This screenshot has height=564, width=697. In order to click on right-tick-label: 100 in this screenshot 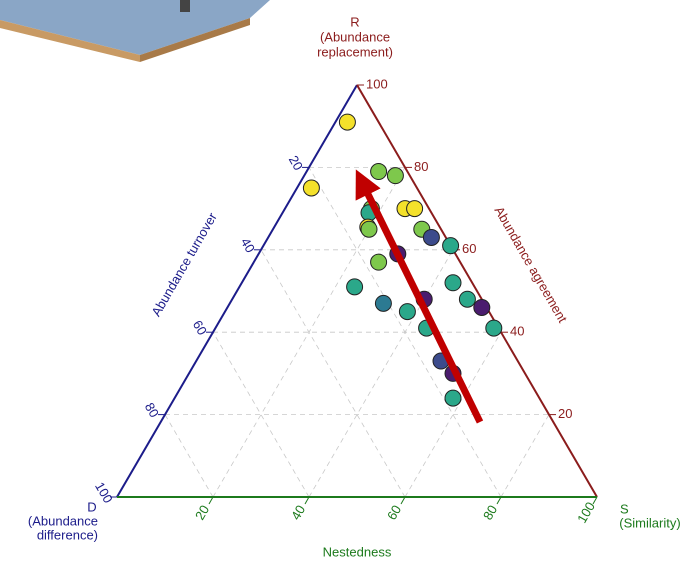, I will do `click(377, 83)`.